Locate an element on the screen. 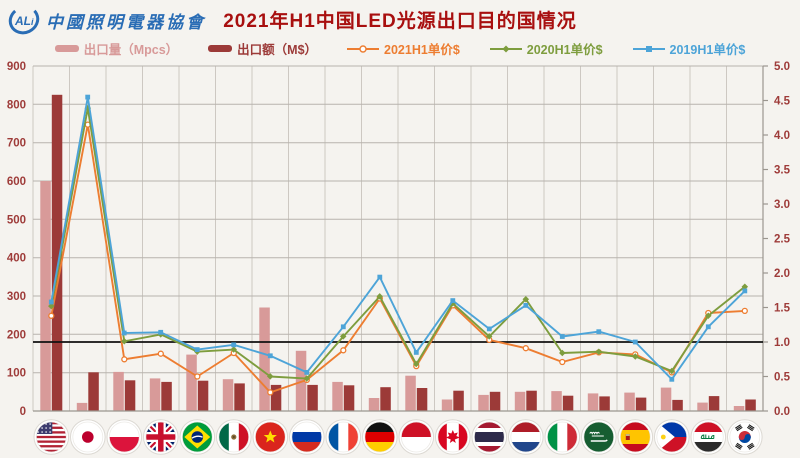 Image resolution: width=800 pixels, height=458 pixels. point-diamond-th is located at coordinates (489, 336).